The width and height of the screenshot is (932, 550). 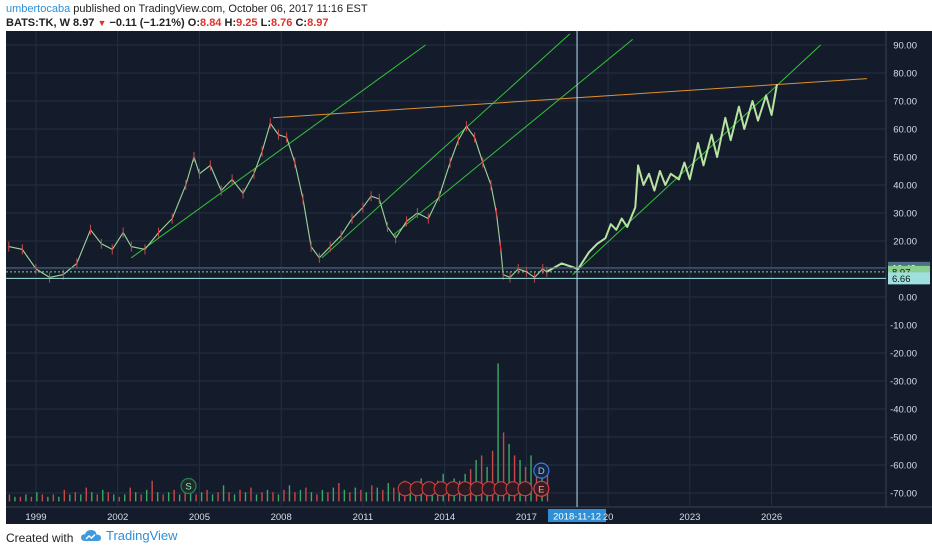 What do you see at coordinates (608, 517) in the screenshot?
I see `x-tick-label: 20` at bounding box center [608, 517].